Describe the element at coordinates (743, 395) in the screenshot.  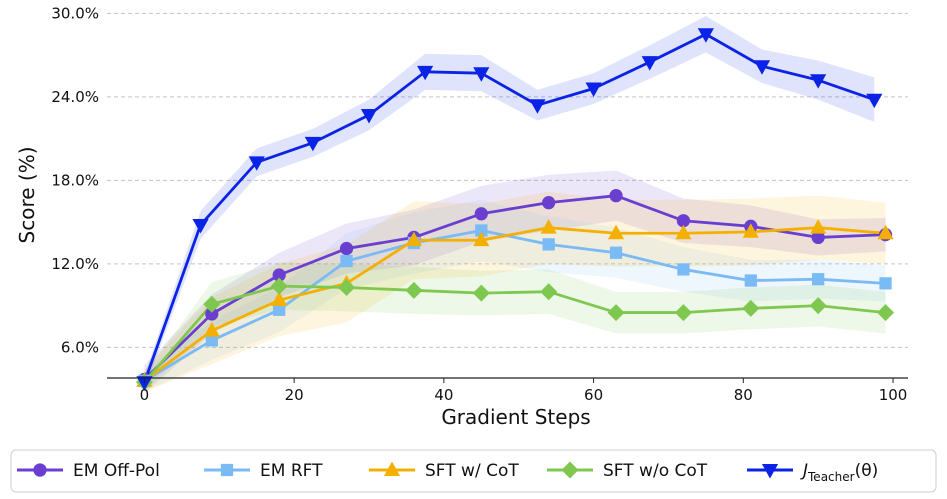
I see `x-tick-label: 80` at that location.